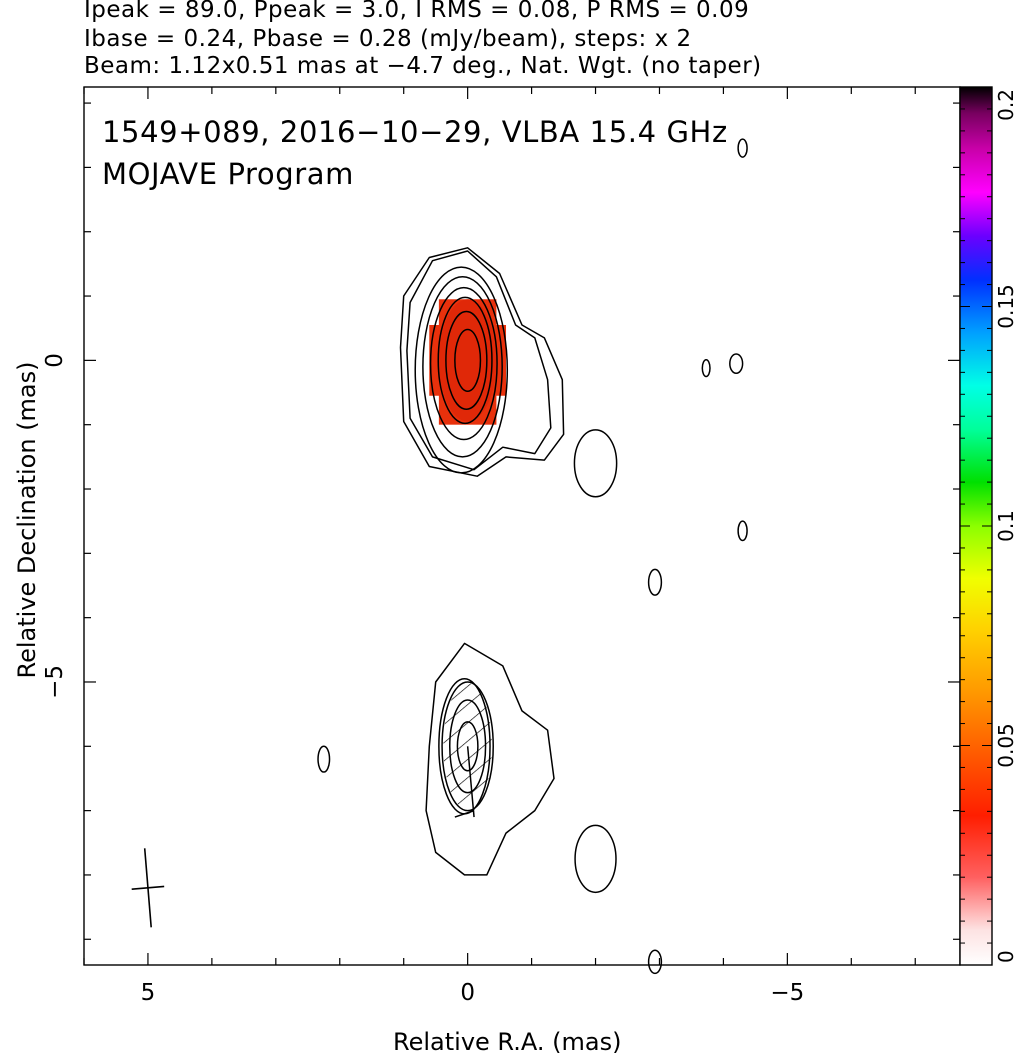  What do you see at coordinates (1006, 745) in the screenshot?
I see `colorbar-tick-label: 0.05` at bounding box center [1006, 745].